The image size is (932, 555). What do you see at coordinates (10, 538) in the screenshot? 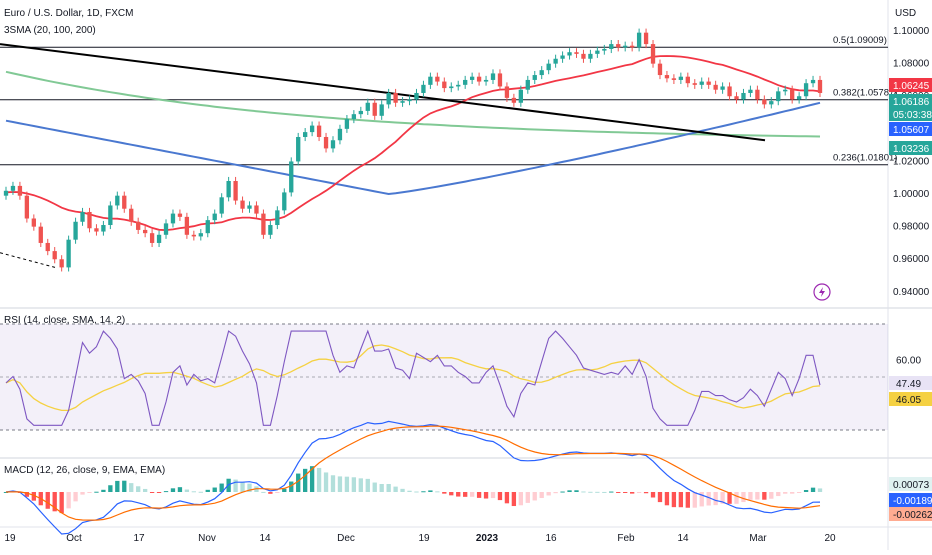
I see `x-tick-label: 19` at bounding box center [10, 538].